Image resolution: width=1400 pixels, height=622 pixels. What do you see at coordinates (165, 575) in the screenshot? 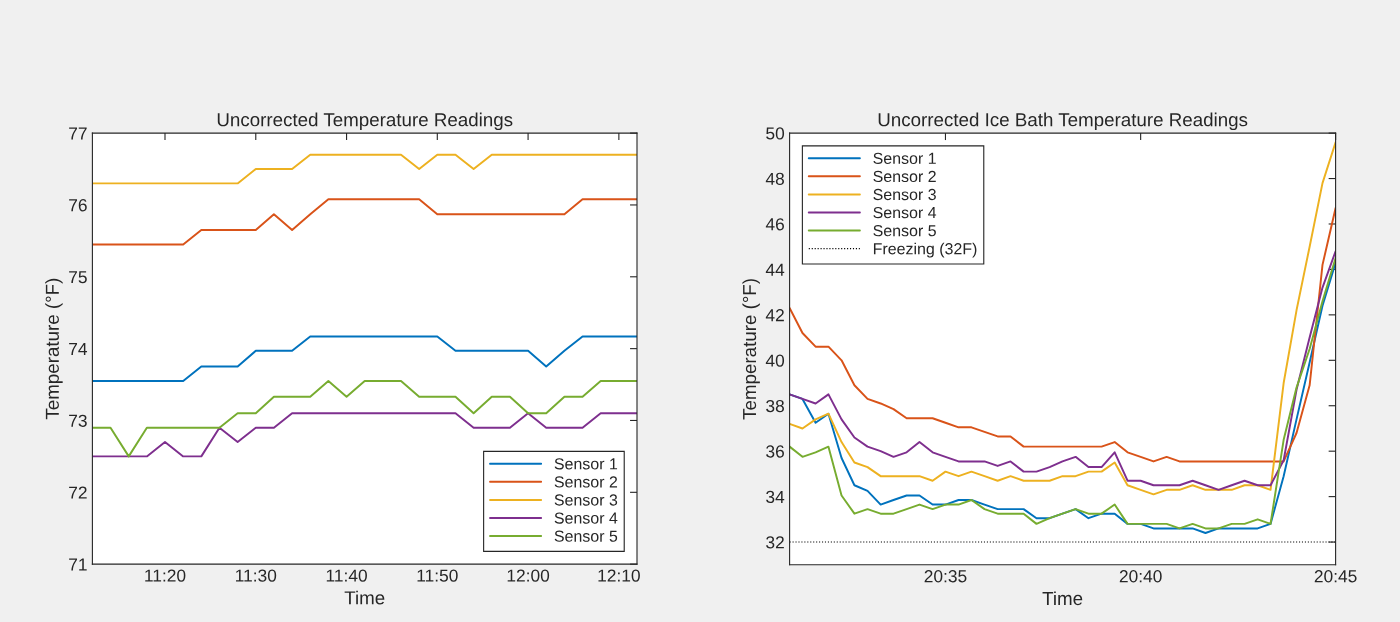
I see `x-tick-label: 11:20` at bounding box center [165, 575].